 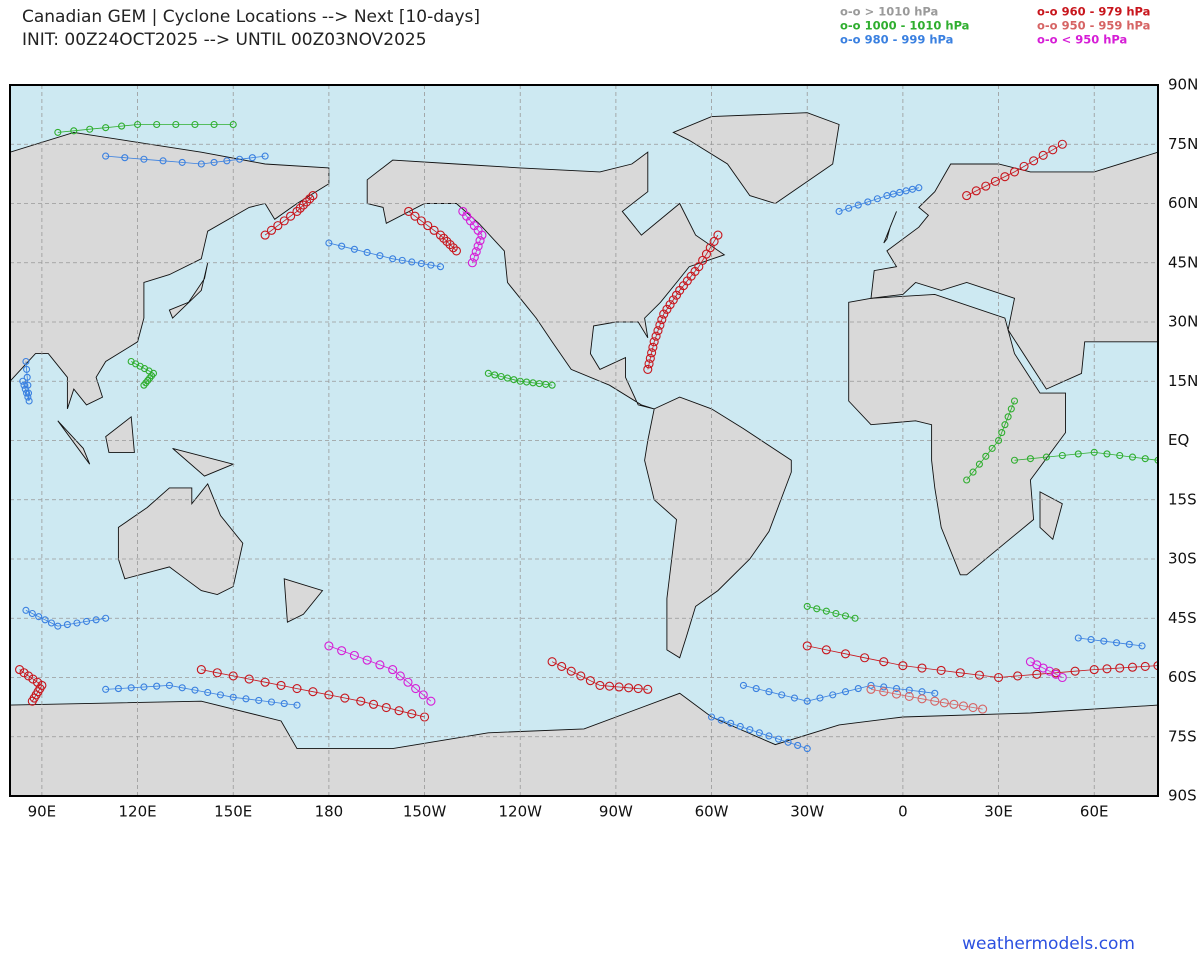 What do you see at coordinates (1094, 812) in the screenshot?
I see `lon-label: 60E` at bounding box center [1094, 812].